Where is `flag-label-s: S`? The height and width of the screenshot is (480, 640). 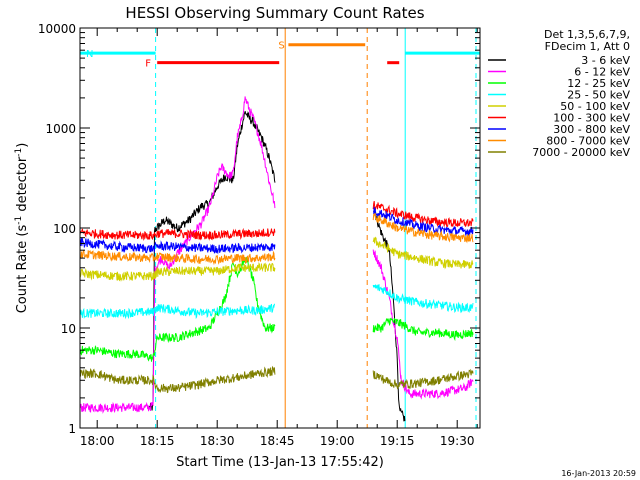
flag-label-s: S is located at coordinates (281, 46).